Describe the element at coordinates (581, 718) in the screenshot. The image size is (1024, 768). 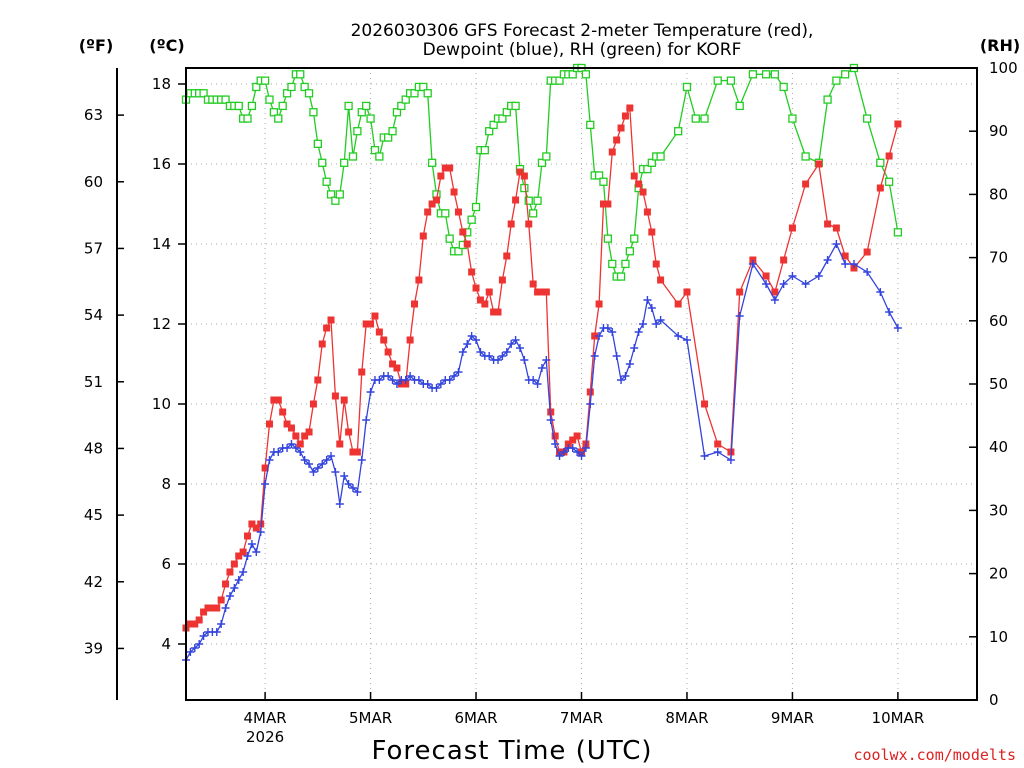
I see `time-tick-label: 7MAR` at that location.